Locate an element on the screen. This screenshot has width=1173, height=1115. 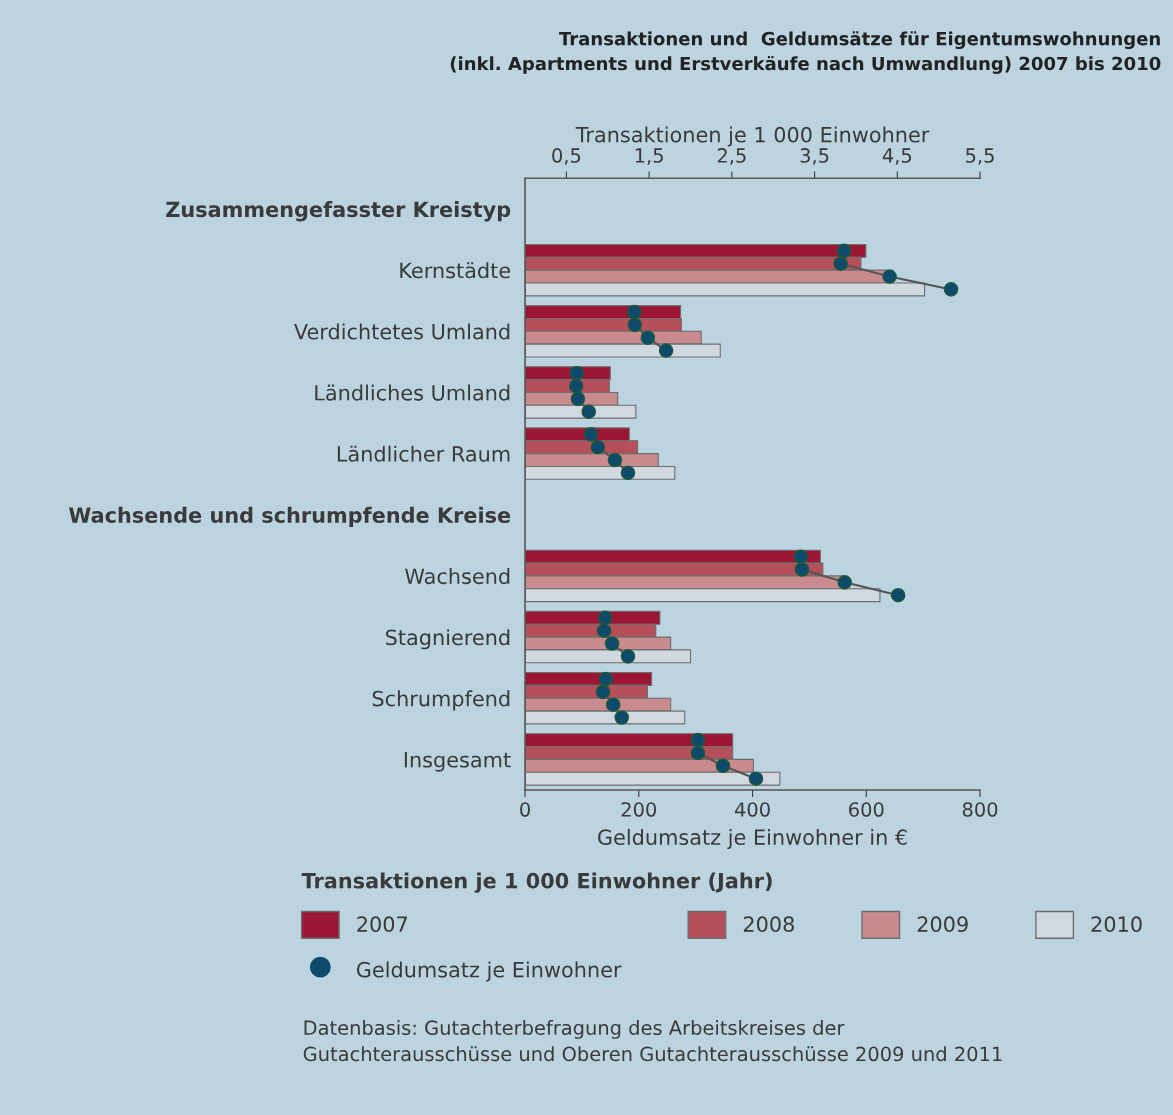
x2-tick-label: 0,5 is located at coordinates (566, 156).